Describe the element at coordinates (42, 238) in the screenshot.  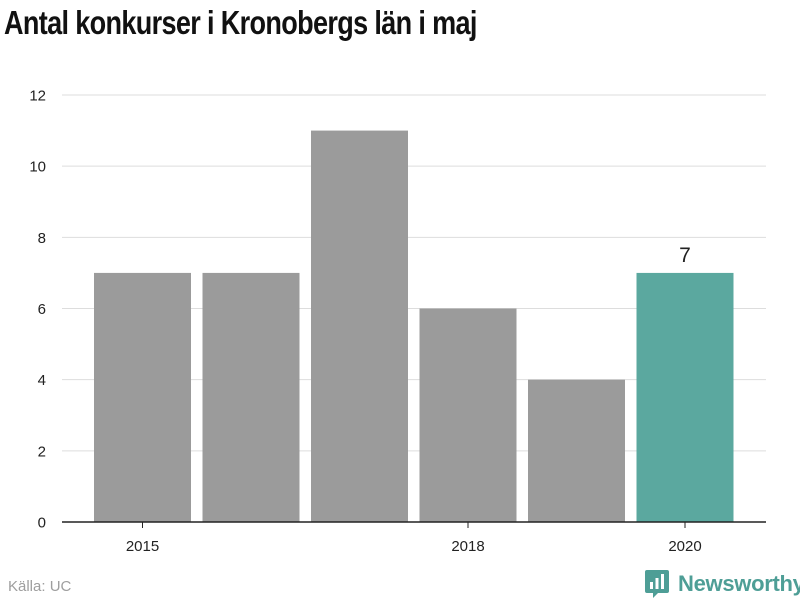
I see `y-tick-label: 8` at that location.